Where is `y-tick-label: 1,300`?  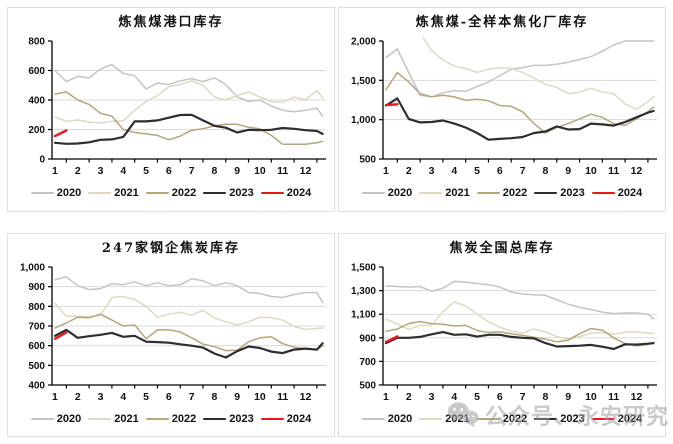 y-tick-label: 1,300 is located at coordinates (363, 291).